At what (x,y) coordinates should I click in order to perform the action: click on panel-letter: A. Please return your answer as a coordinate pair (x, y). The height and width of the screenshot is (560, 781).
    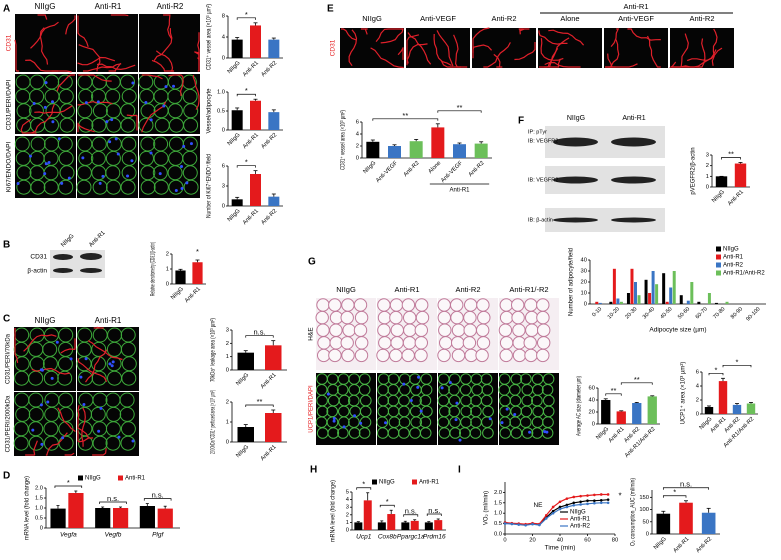
    Looking at the image, I should click on (6, 9).